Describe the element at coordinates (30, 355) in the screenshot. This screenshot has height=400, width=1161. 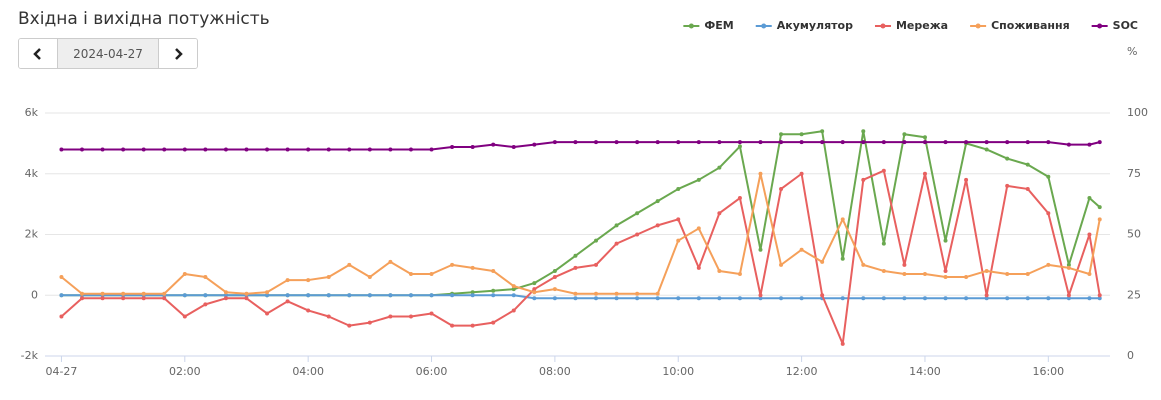
I see `y-tick-label: -2k` at that location.